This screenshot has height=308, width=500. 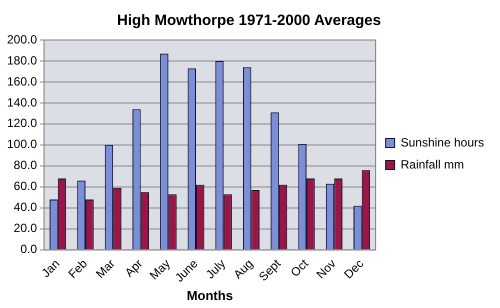 What do you see at coordinates (26, 186) in the screenshot?
I see `y-tick-label: 60.0` at bounding box center [26, 186].